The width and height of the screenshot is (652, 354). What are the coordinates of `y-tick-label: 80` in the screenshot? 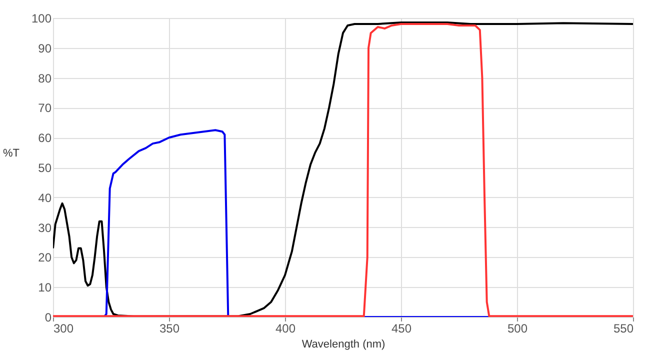 It's located at (45, 78).